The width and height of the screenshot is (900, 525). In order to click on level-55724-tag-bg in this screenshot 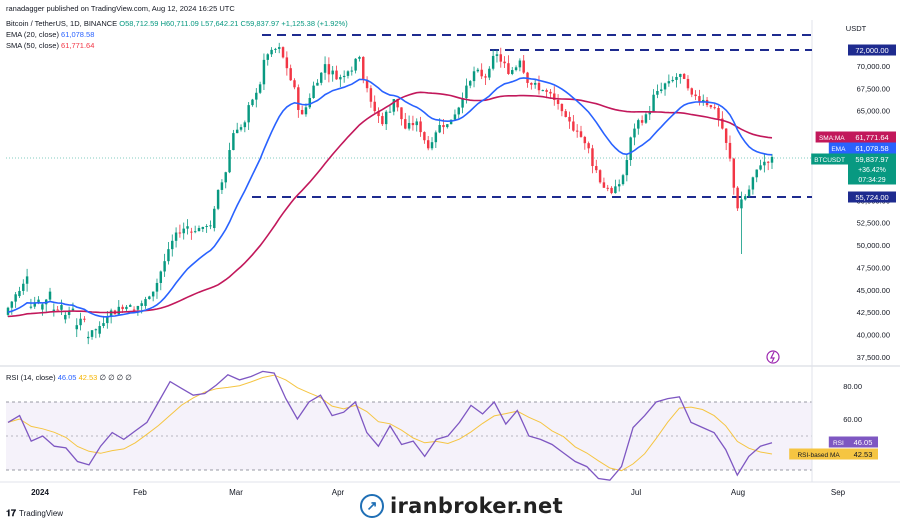, I will do `click(872, 197)`.